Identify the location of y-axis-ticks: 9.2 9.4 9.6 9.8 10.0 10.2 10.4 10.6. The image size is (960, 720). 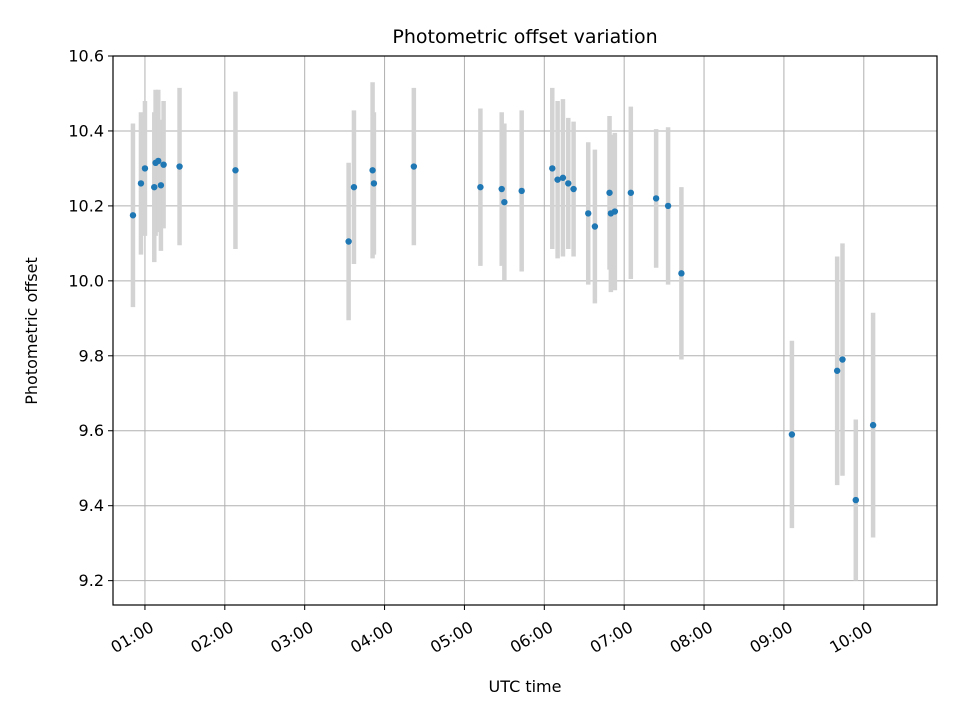
(90, 318).